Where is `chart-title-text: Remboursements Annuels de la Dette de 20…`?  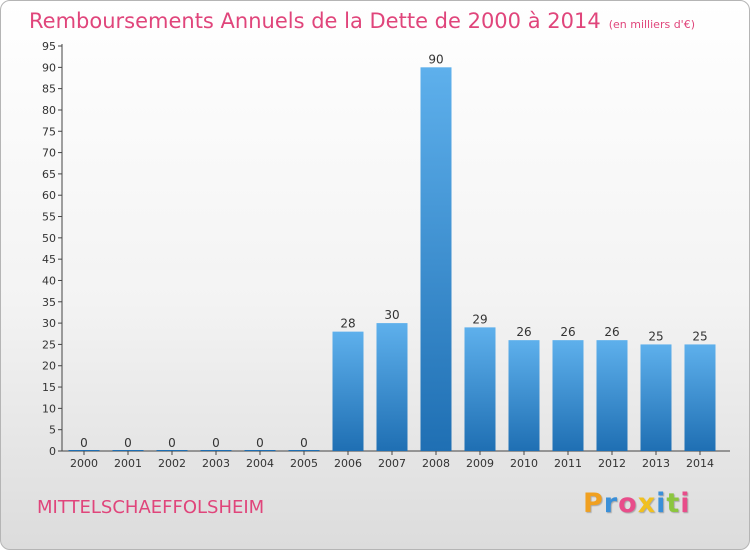
chart-title-text: Remboursements Annuels de la Dette de 20… is located at coordinates (315, 21).